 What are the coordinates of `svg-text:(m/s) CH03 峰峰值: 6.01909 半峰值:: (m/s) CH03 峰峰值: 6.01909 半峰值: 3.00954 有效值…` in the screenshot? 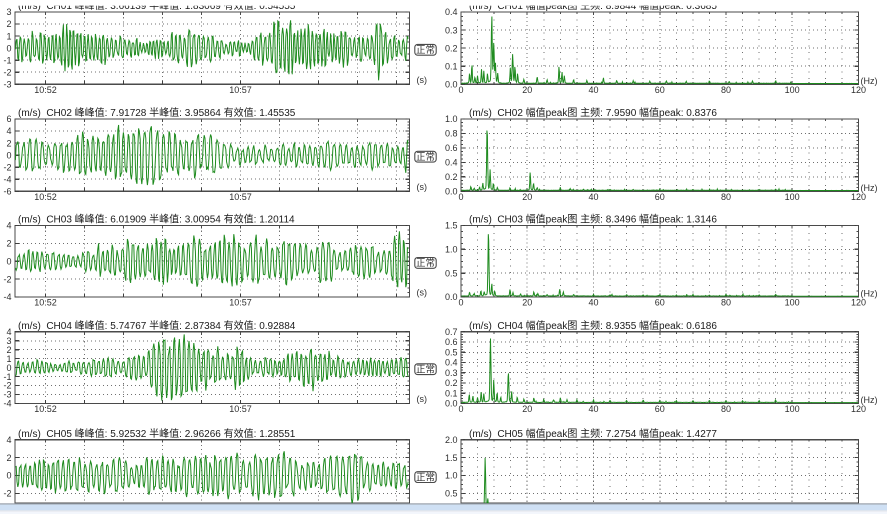 It's located at (156, 219).